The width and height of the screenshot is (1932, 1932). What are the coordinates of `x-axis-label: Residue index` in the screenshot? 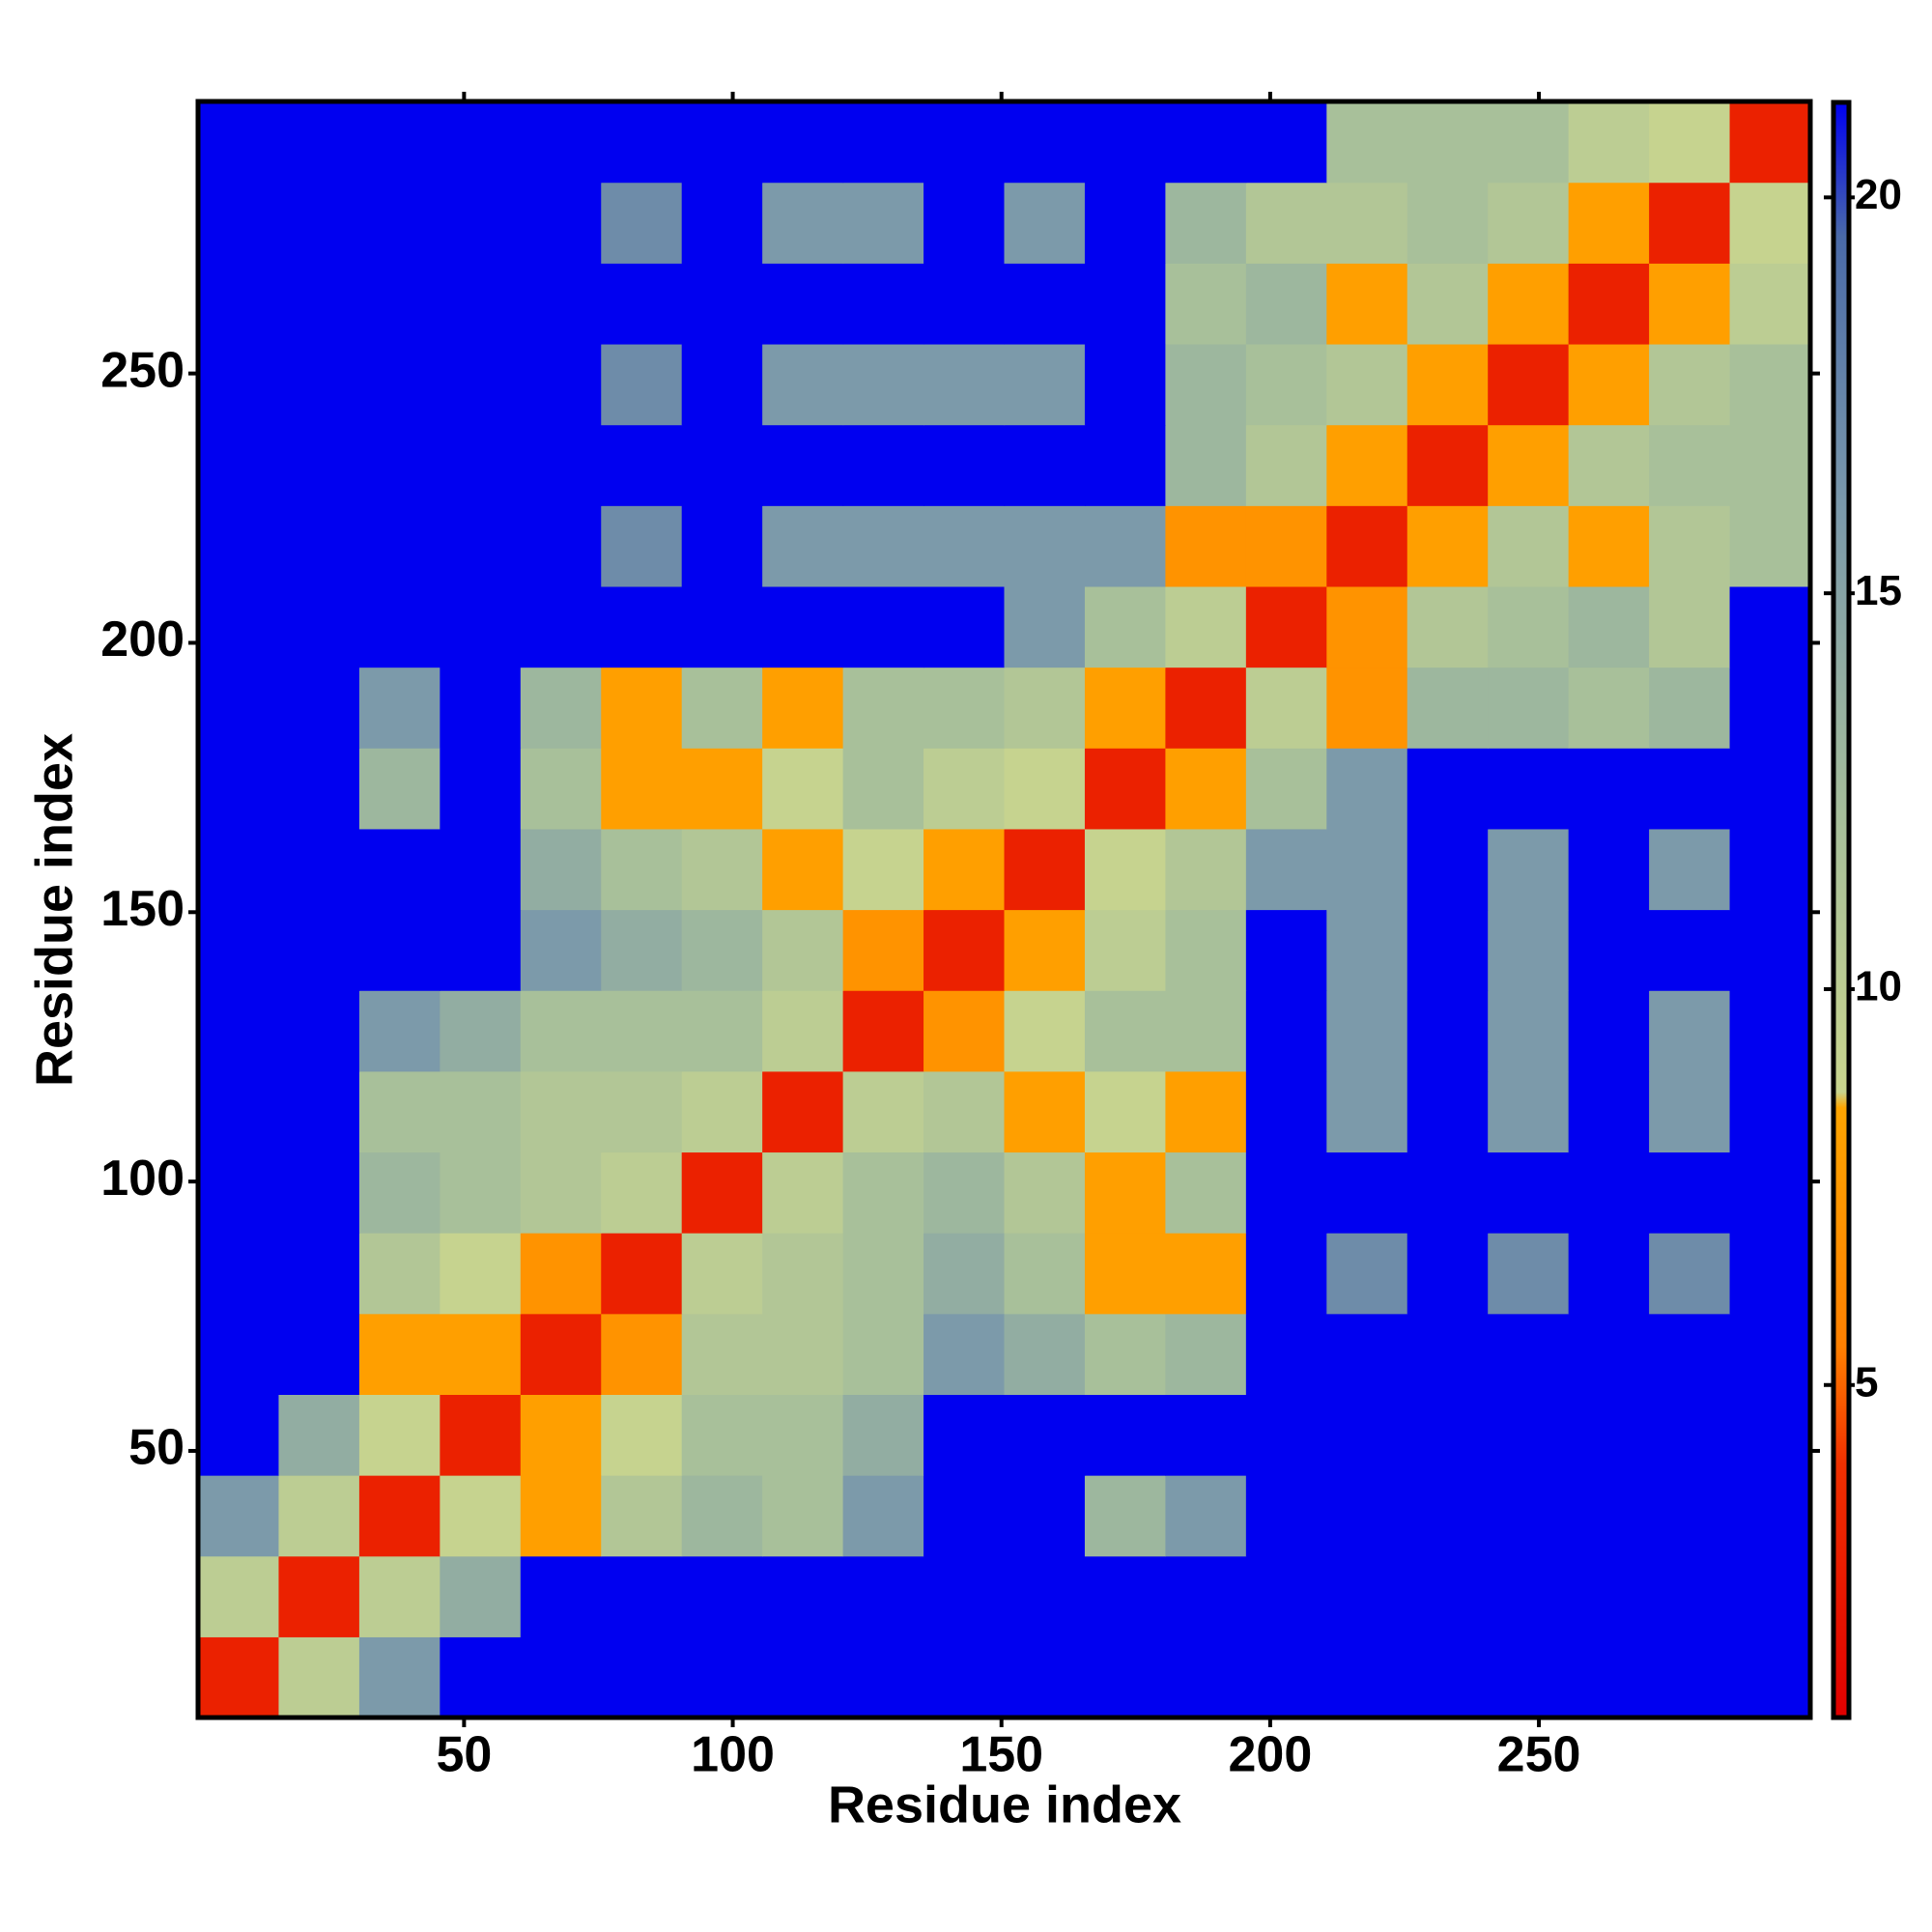 It's located at (1005, 1804).